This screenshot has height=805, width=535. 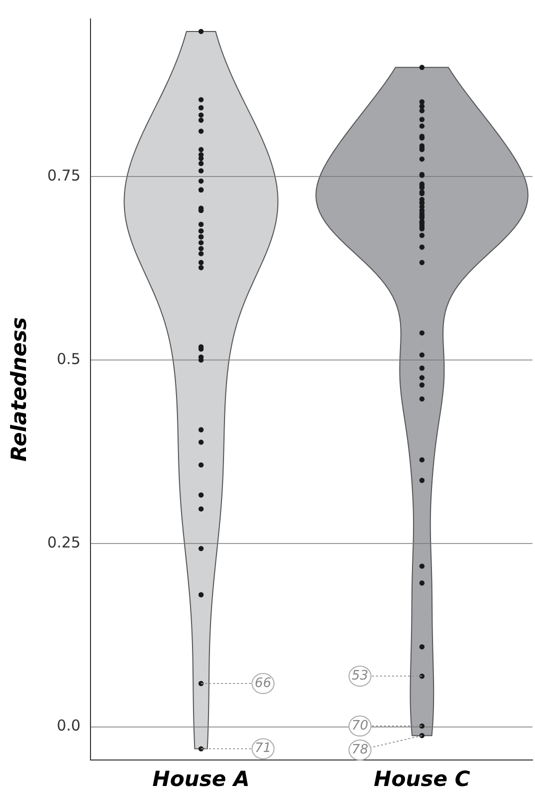 I want to click on annotation: 70, so click(x=360, y=726).